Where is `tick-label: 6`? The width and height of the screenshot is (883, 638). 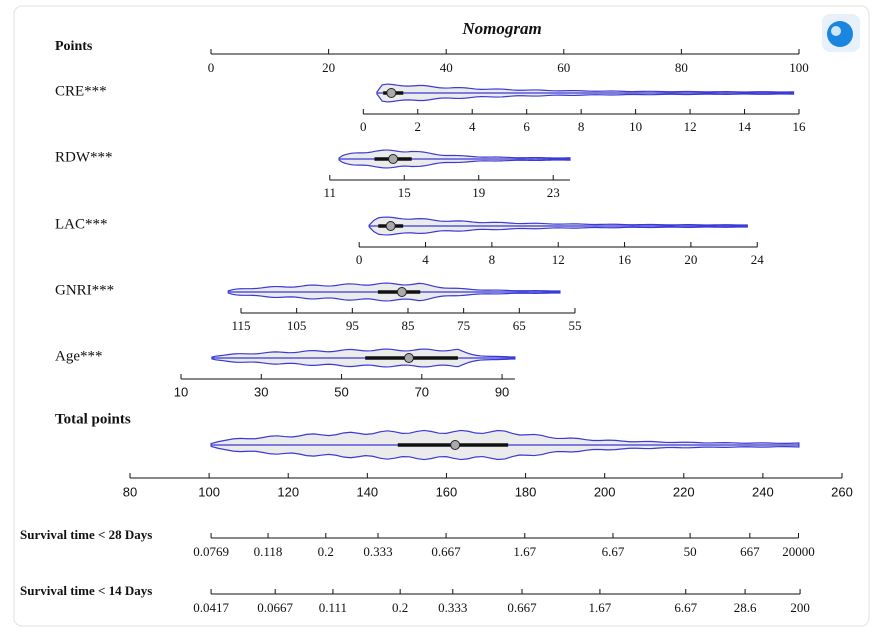
tick-label: 6 is located at coordinates (526, 126).